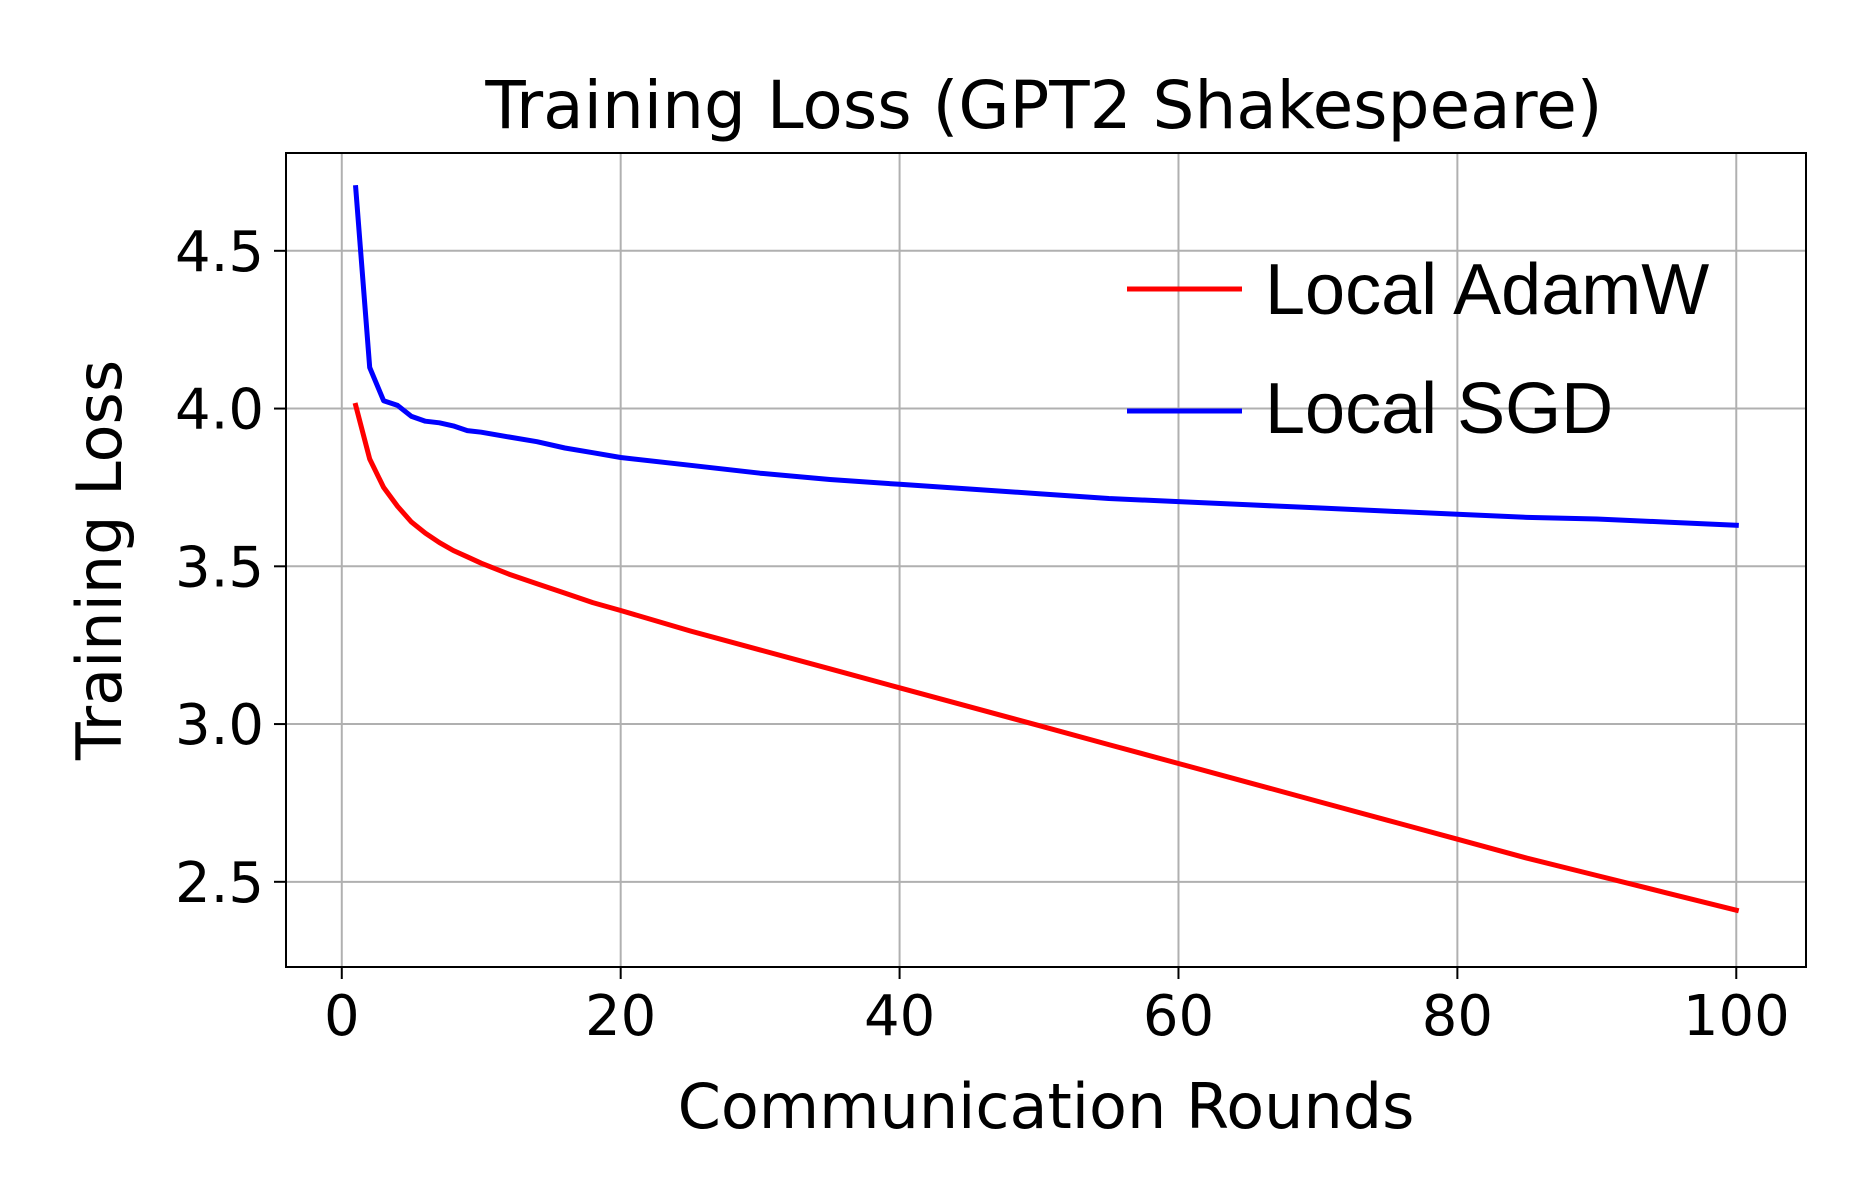 This screenshot has width=1856, height=1199. Describe the element at coordinates (620, 1016) in the screenshot. I see `x-tick-label: 20` at that location.